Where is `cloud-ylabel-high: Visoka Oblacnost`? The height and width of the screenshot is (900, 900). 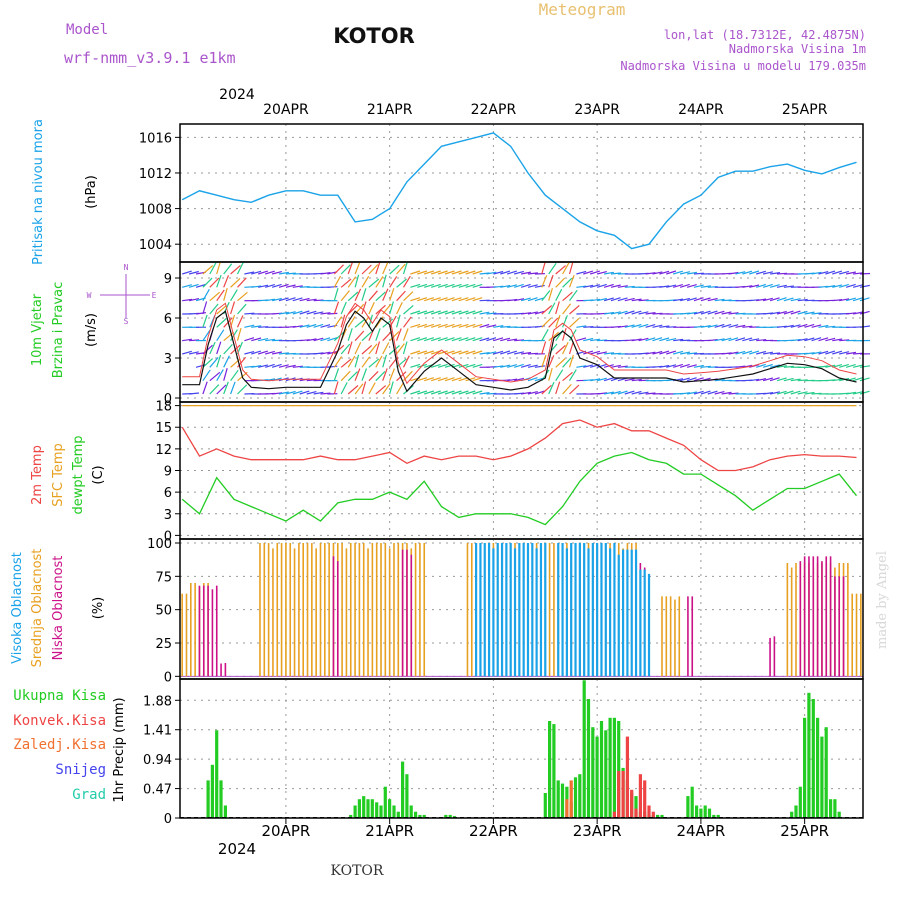
cloud-ylabel-high: Visoka Oblacnost is located at coordinates (17, 608).